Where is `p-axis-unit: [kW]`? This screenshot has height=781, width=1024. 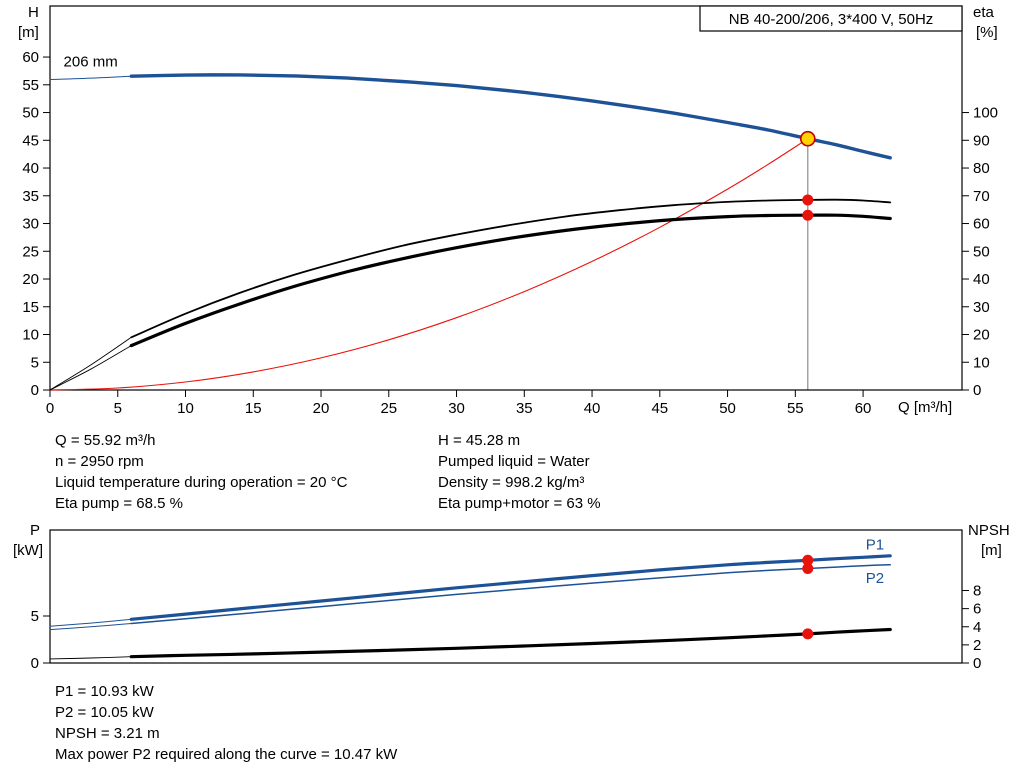 p-axis-unit: [kW] is located at coordinates (28, 550).